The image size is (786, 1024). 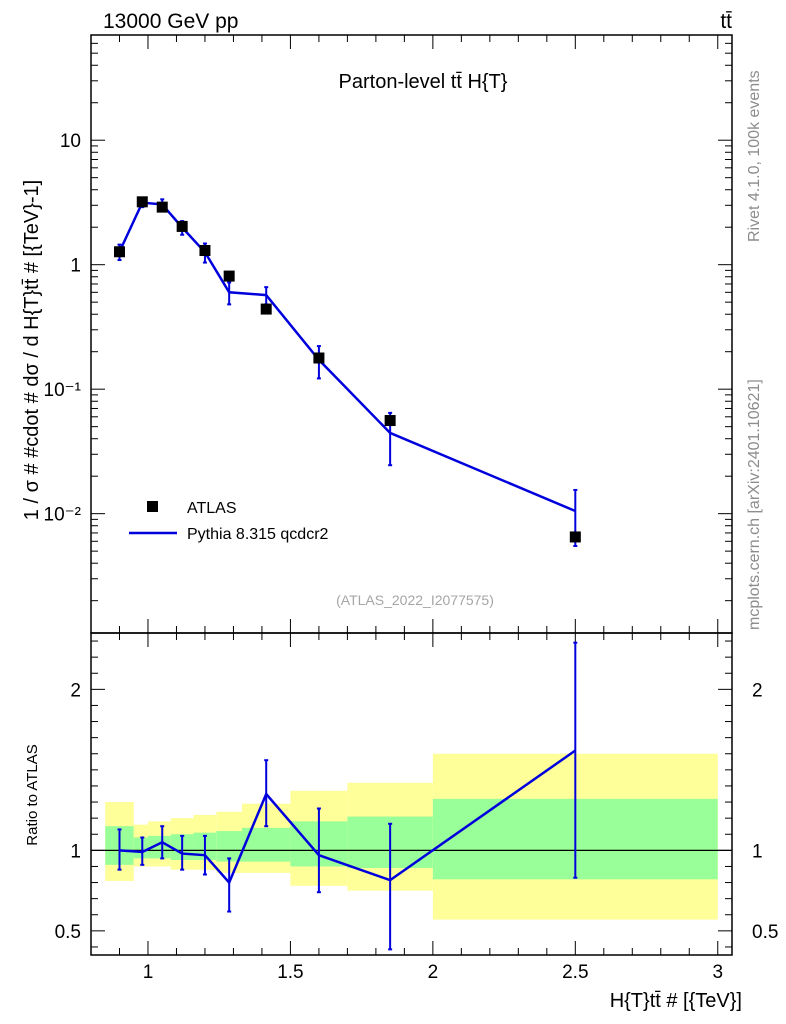 What do you see at coordinates (754, 504) in the screenshot?
I see `mcplots-source-label: mcplots.cern.ch [arXiv:2401.10621]` at bounding box center [754, 504].